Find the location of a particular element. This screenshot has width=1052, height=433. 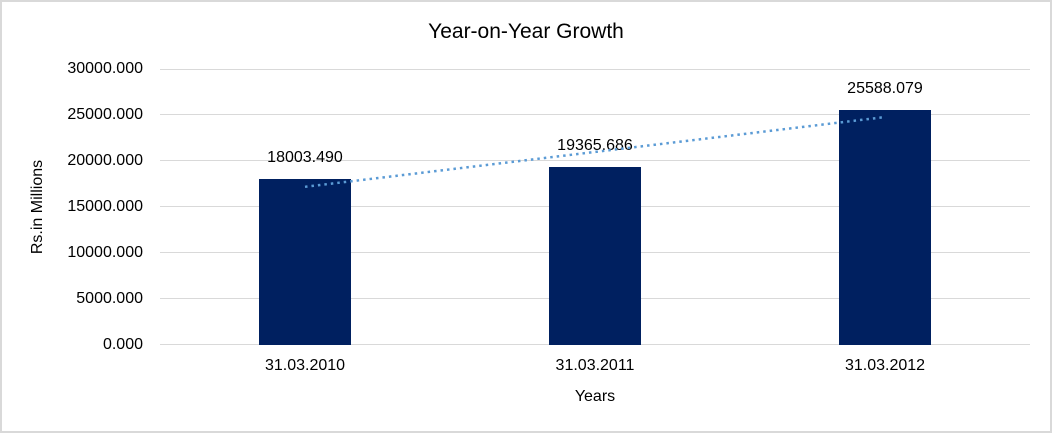

y-tick-label: 30000.000 is located at coordinates (105, 68).